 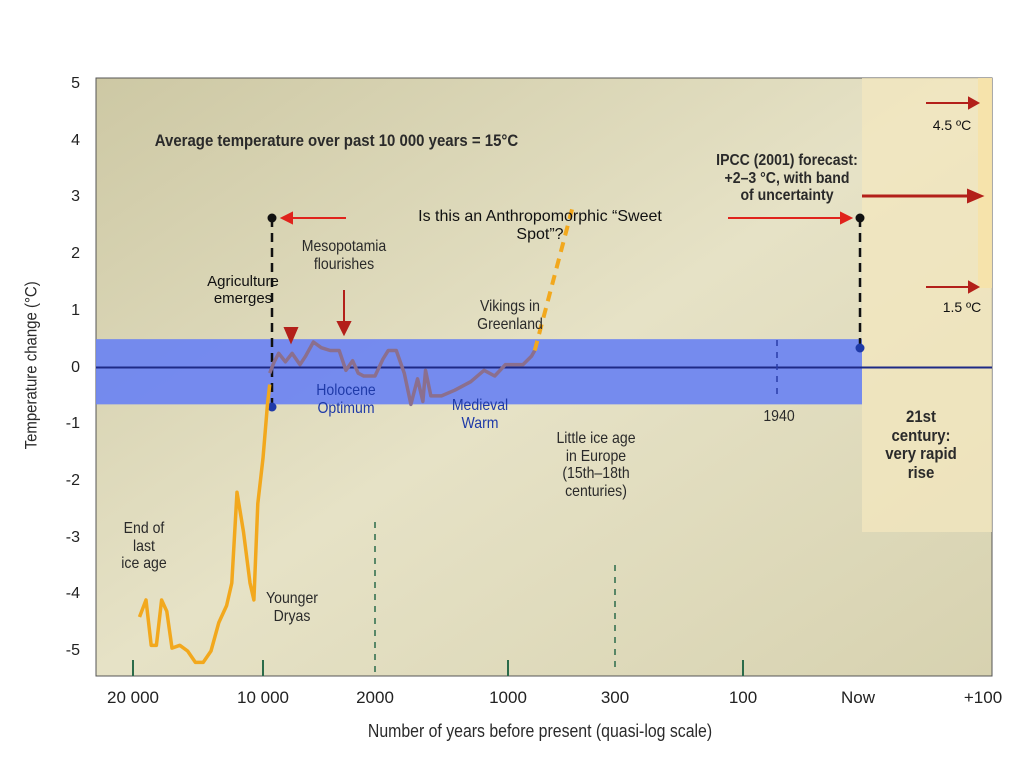 What do you see at coordinates (974, 287) in the screenshot?
I see `arrow-15-head` at bounding box center [974, 287].